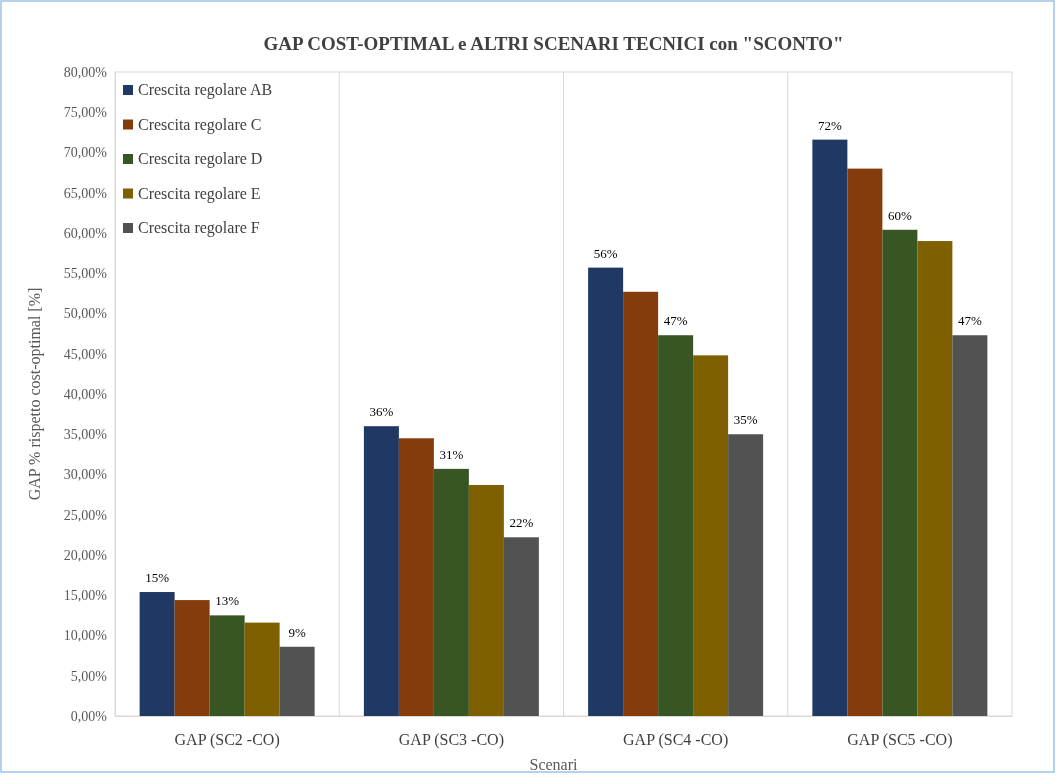  Describe the element at coordinates (35, 394) in the screenshot. I see `y-axis-title: GAP % rispetto cost-optimal [%]` at that location.